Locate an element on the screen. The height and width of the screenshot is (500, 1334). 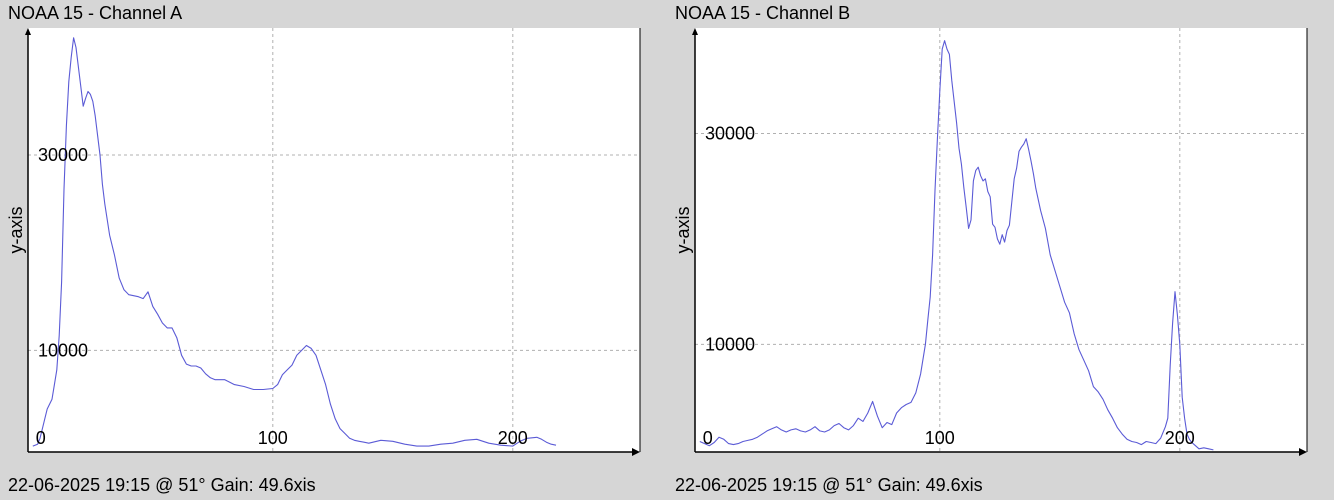
chart-title: NOAA 15 - Channel B is located at coordinates (763, 13).